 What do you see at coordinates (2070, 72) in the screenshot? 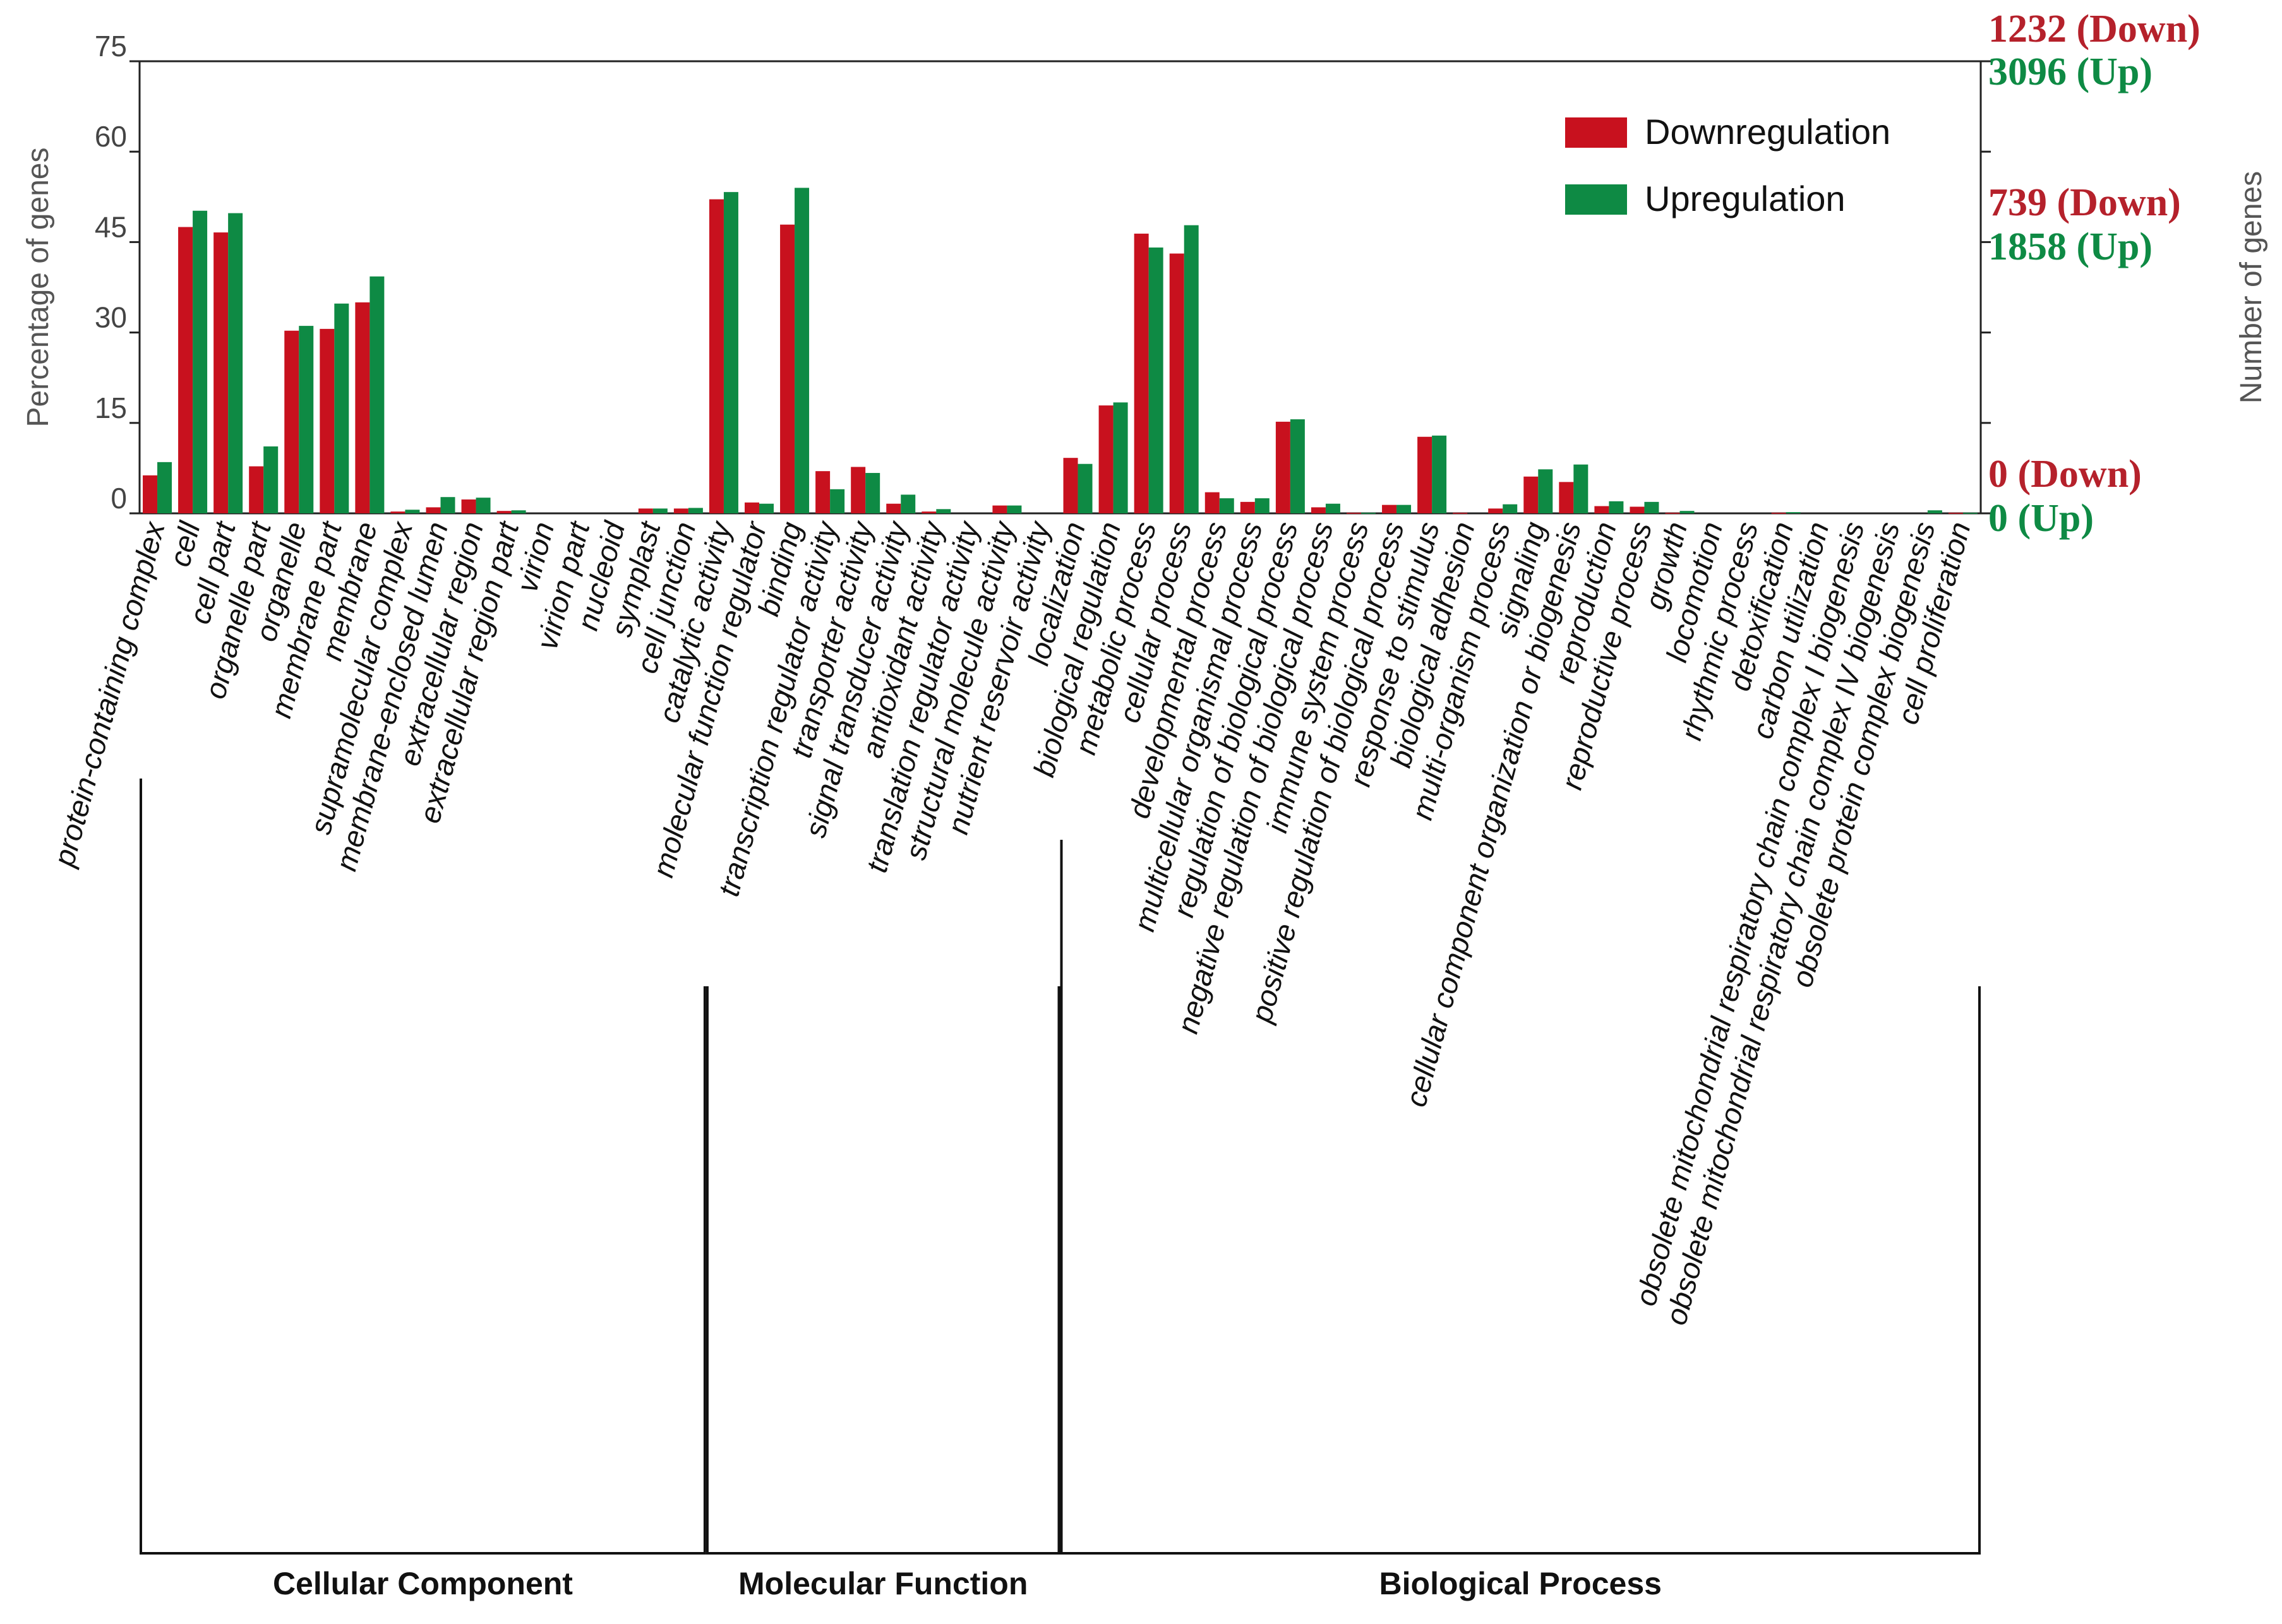
I see `right-label-up: 3096 (Up)` at bounding box center [2070, 72].